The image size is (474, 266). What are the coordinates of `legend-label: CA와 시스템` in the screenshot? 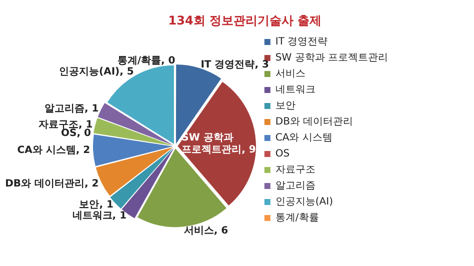 It's located at (303, 138).